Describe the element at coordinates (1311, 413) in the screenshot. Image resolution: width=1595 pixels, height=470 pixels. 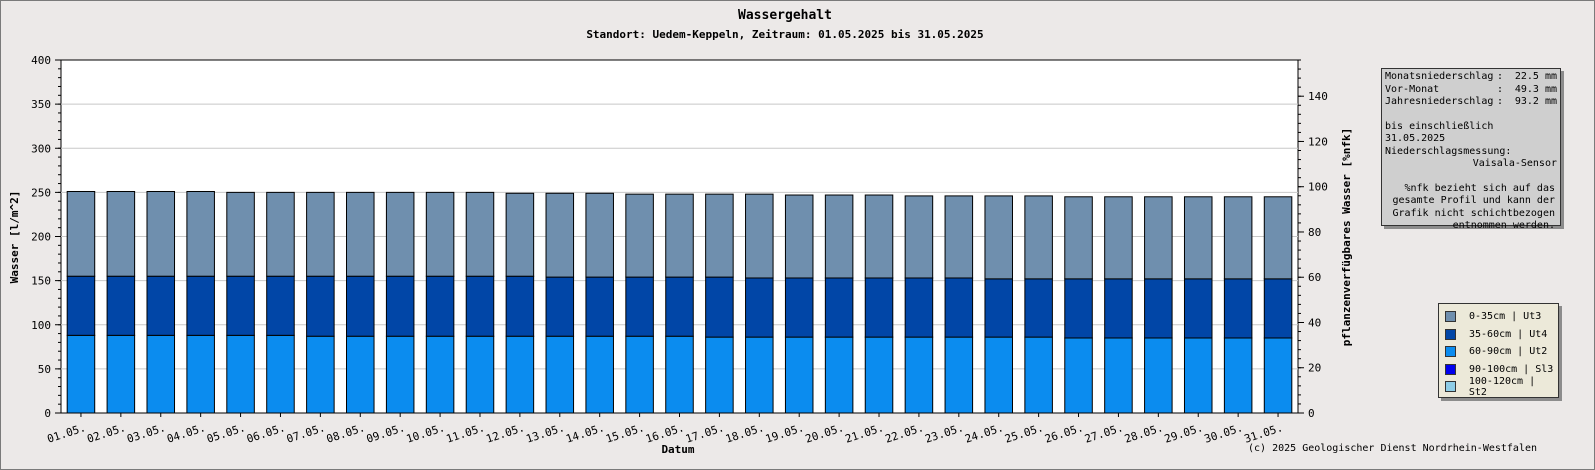
I see `y2-tick-label: 0` at that location.